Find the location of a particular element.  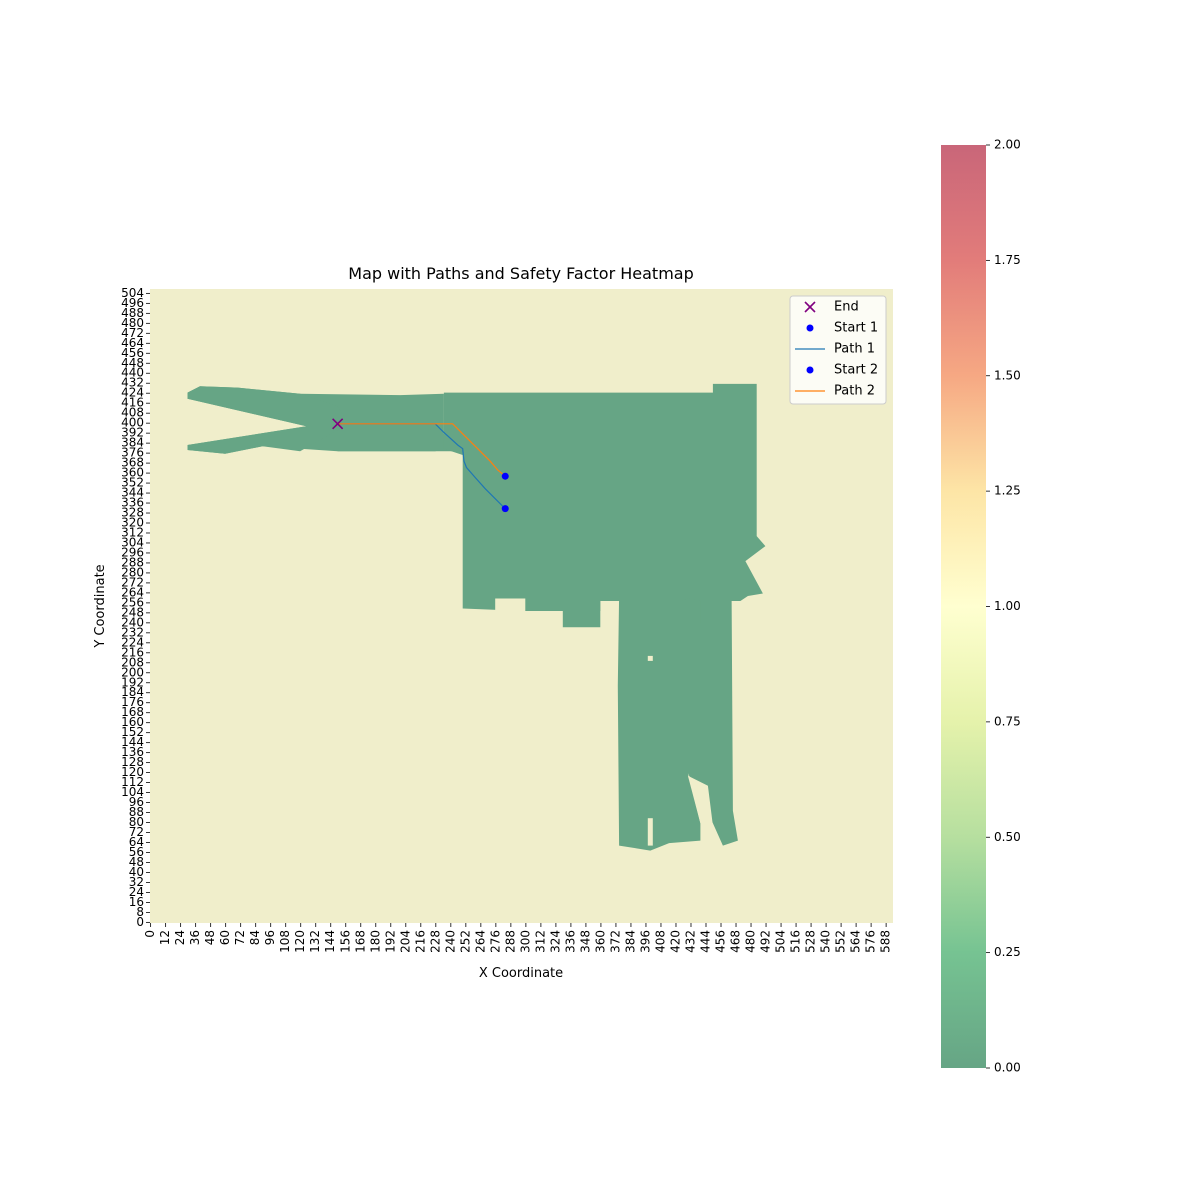

y-tick-label: 304 is located at coordinates (132, 542).